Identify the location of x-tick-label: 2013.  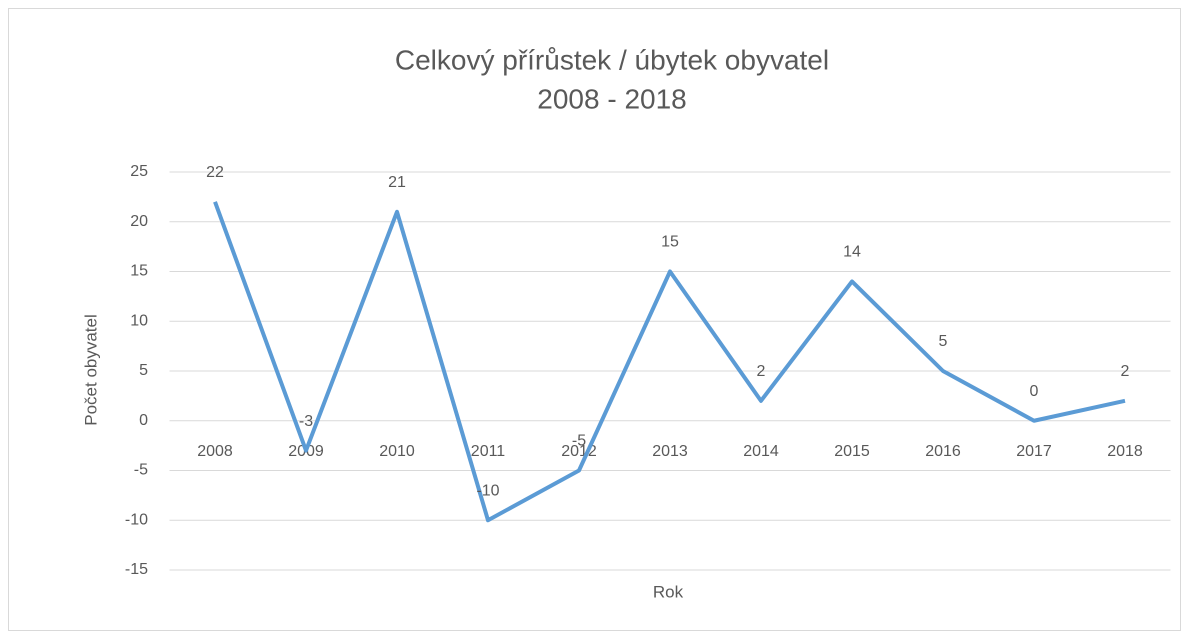
(670, 451).